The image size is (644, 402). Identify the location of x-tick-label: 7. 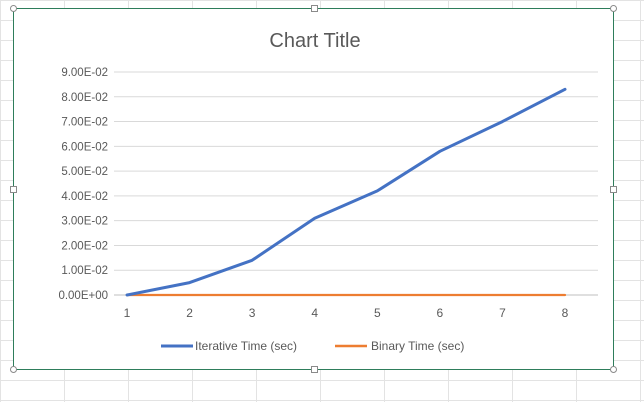
(502, 313).